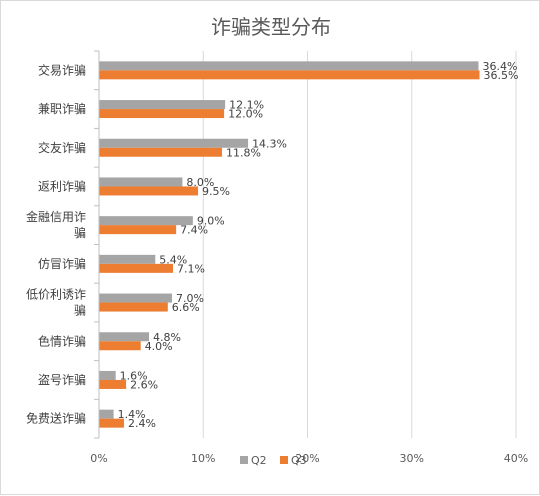  I want to click on category-label: 低价利诱诈, so click(56, 295).